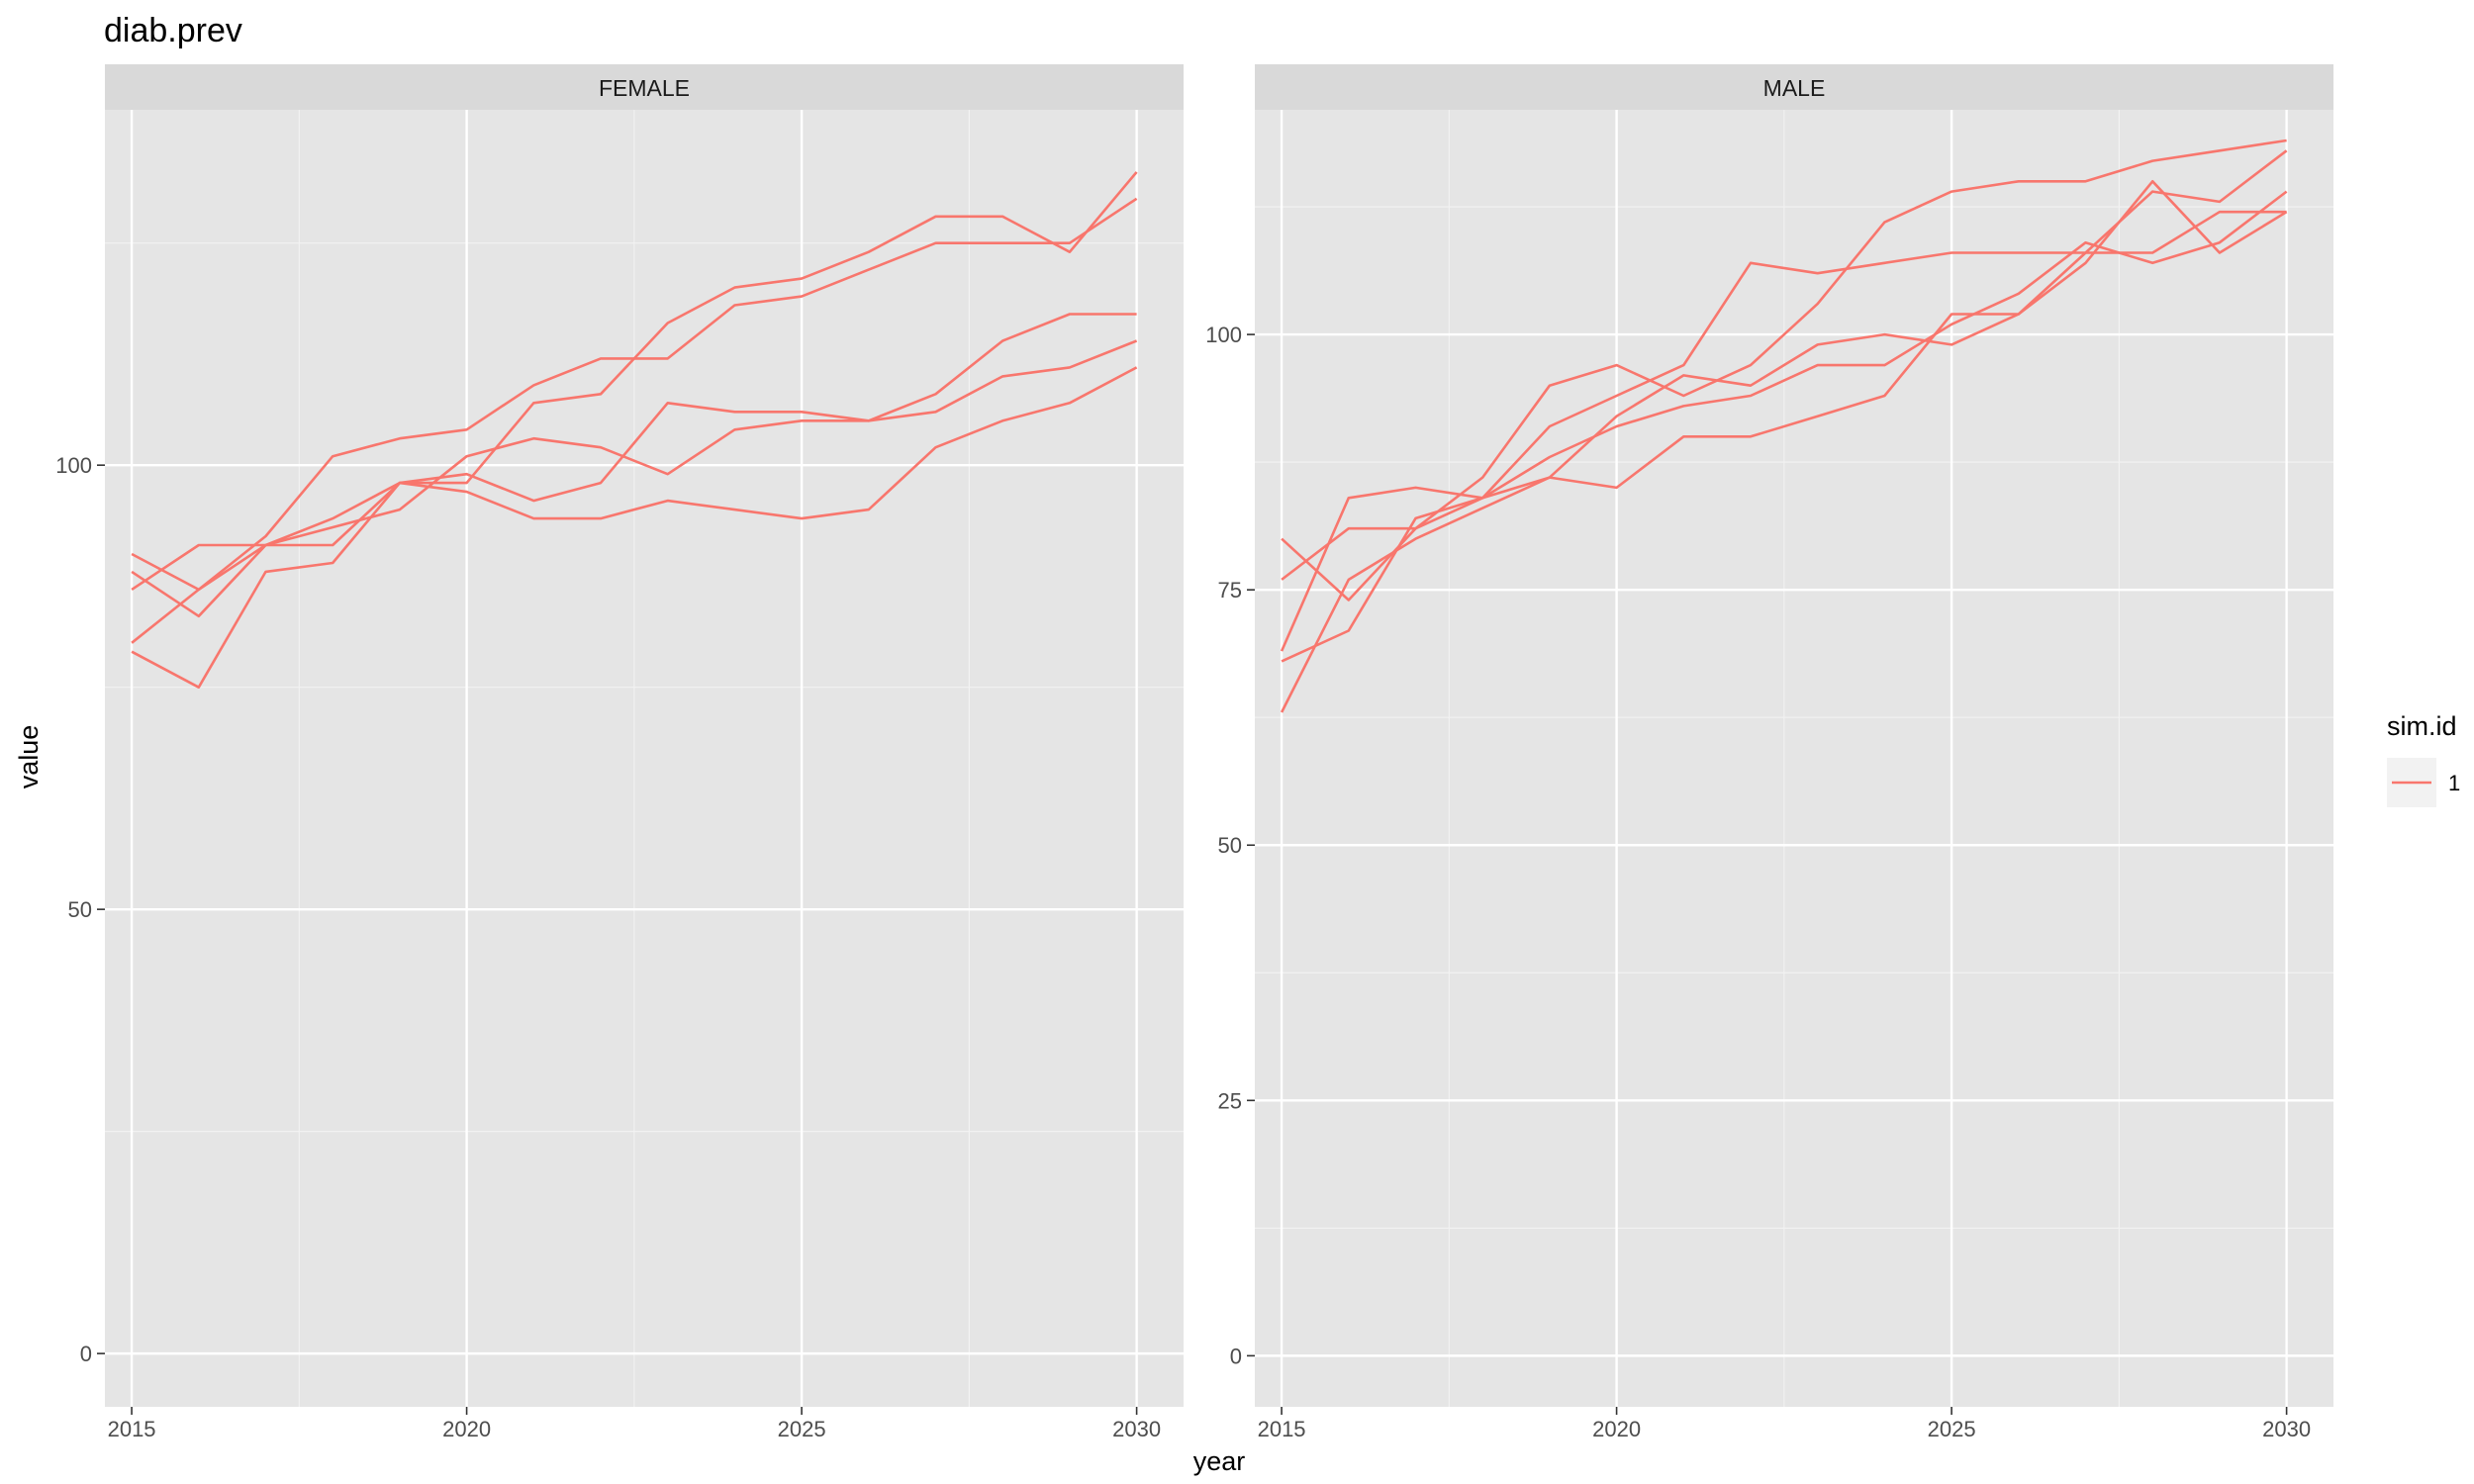 Image resolution: width=2474 pixels, height=1484 pixels. Describe the element at coordinates (1219, 1461) in the screenshot. I see `x-axis-title: year` at that location.